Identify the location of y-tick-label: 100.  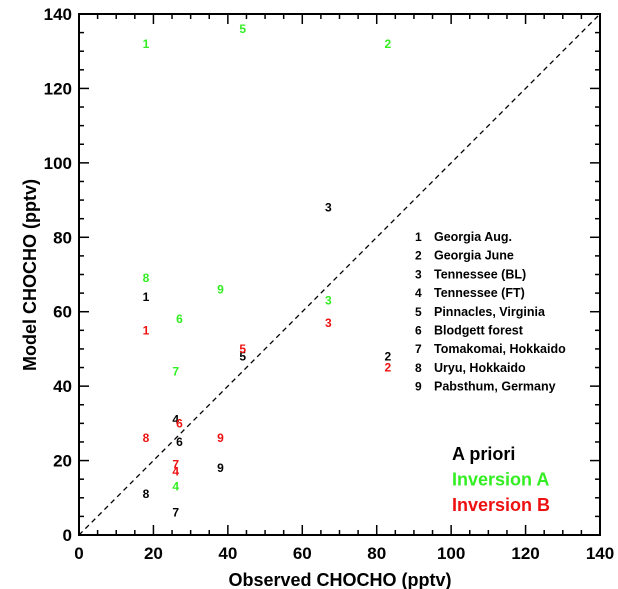
(58, 163).